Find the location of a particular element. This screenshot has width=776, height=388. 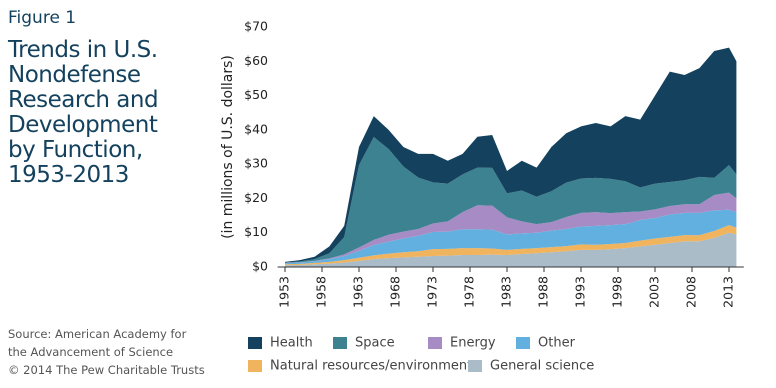

x-tick-label: 1973 is located at coordinates (432, 292).